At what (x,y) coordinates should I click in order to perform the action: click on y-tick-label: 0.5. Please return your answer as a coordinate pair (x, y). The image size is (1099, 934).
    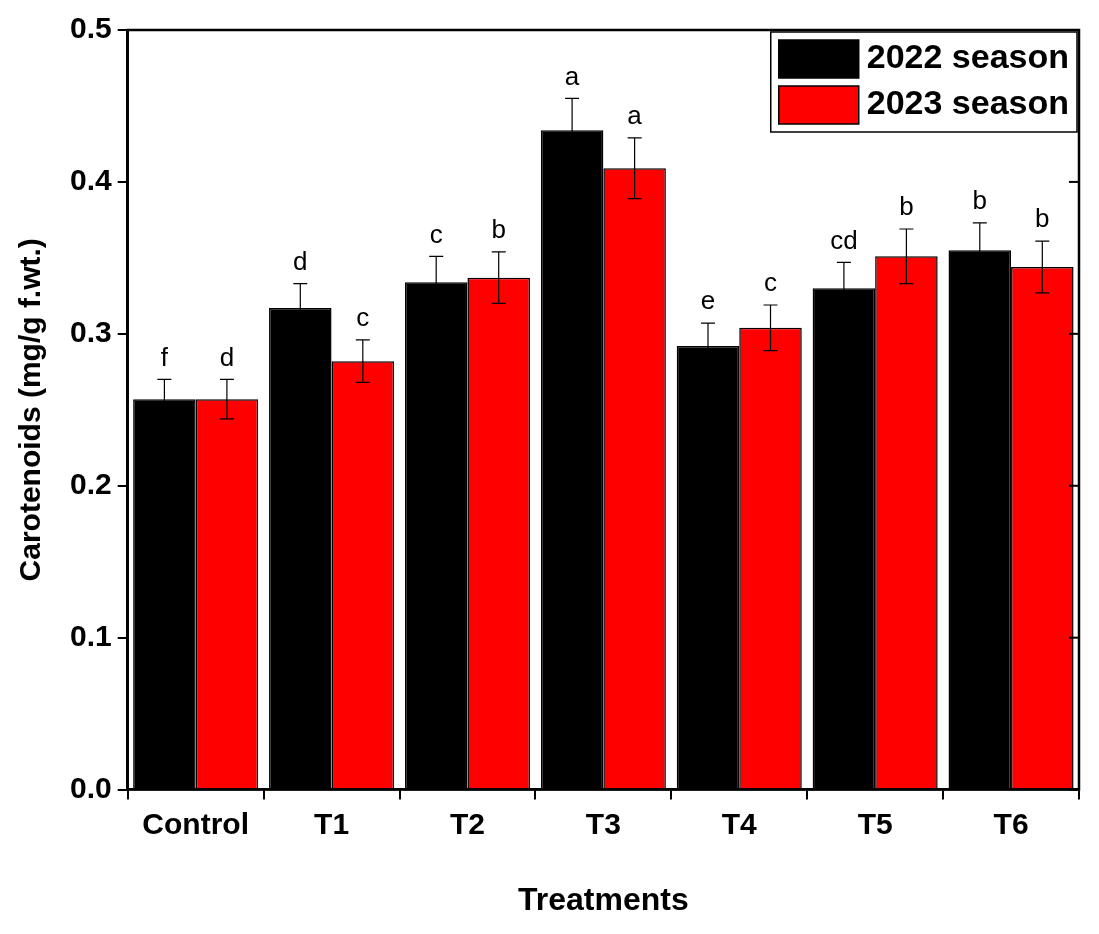
    Looking at the image, I should click on (90, 28).